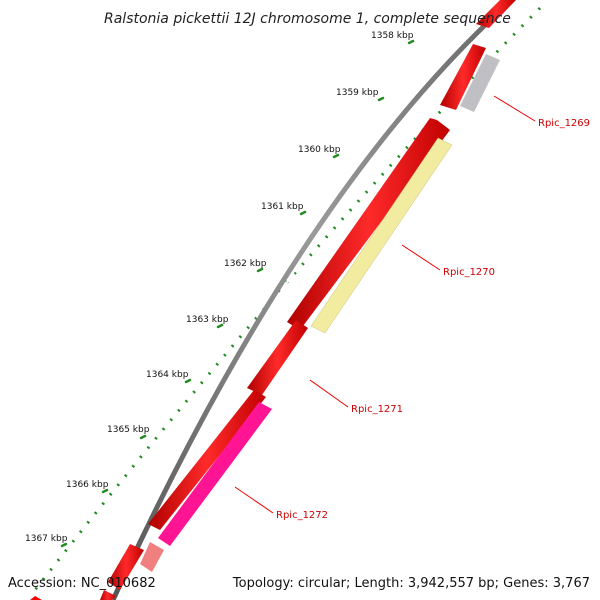 Image resolution: width=600 pixels, height=600 pixels. What do you see at coordinates (357, 93) in the screenshot?
I see `tick-label-1359: 1359 kbp` at bounding box center [357, 93].